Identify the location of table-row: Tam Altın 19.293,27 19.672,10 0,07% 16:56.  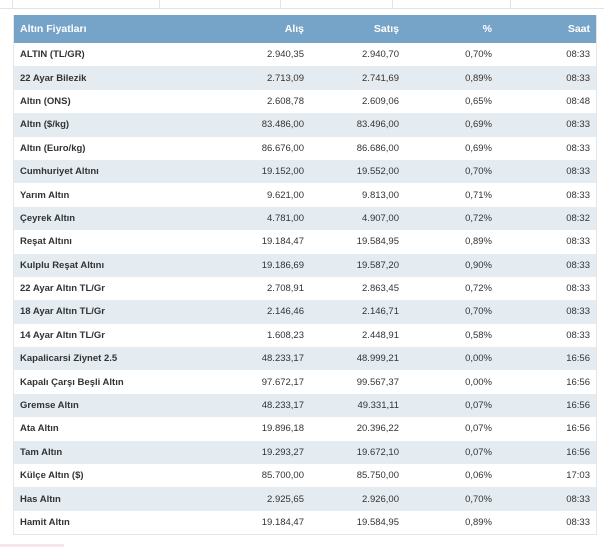
(305, 452).